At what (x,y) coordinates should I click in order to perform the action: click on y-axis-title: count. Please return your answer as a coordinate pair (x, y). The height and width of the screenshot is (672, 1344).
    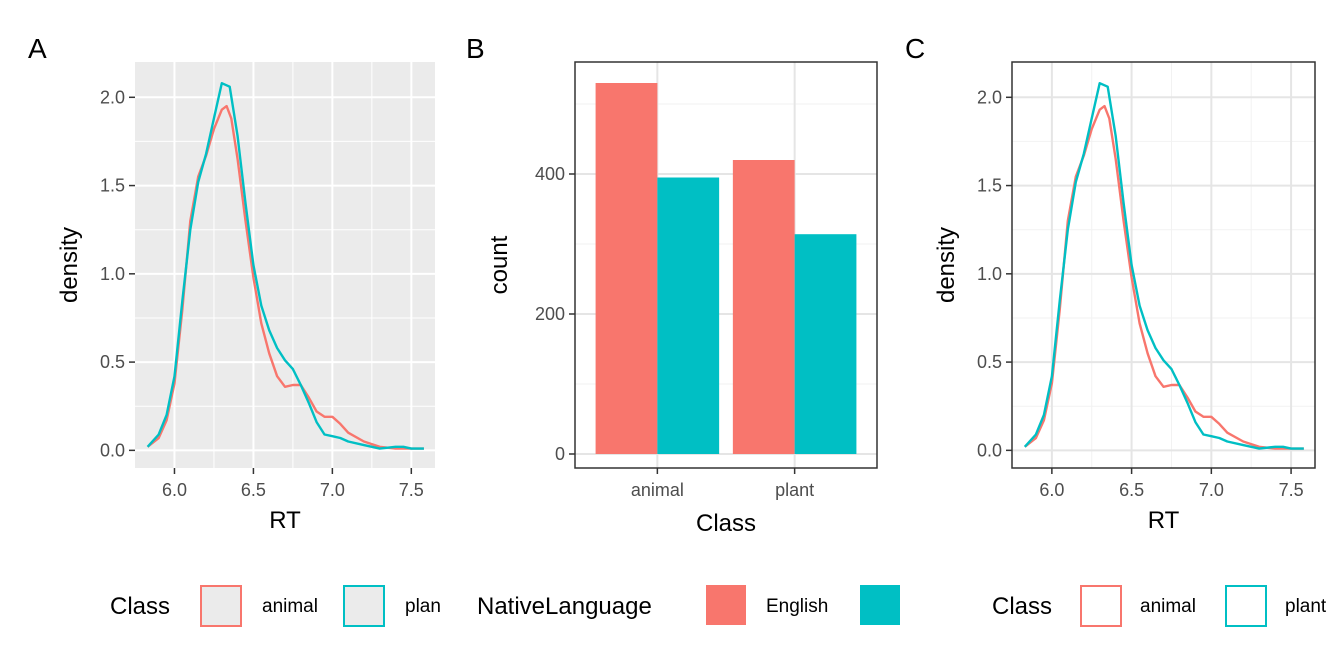
    Looking at the image, I should click on (499, 264).